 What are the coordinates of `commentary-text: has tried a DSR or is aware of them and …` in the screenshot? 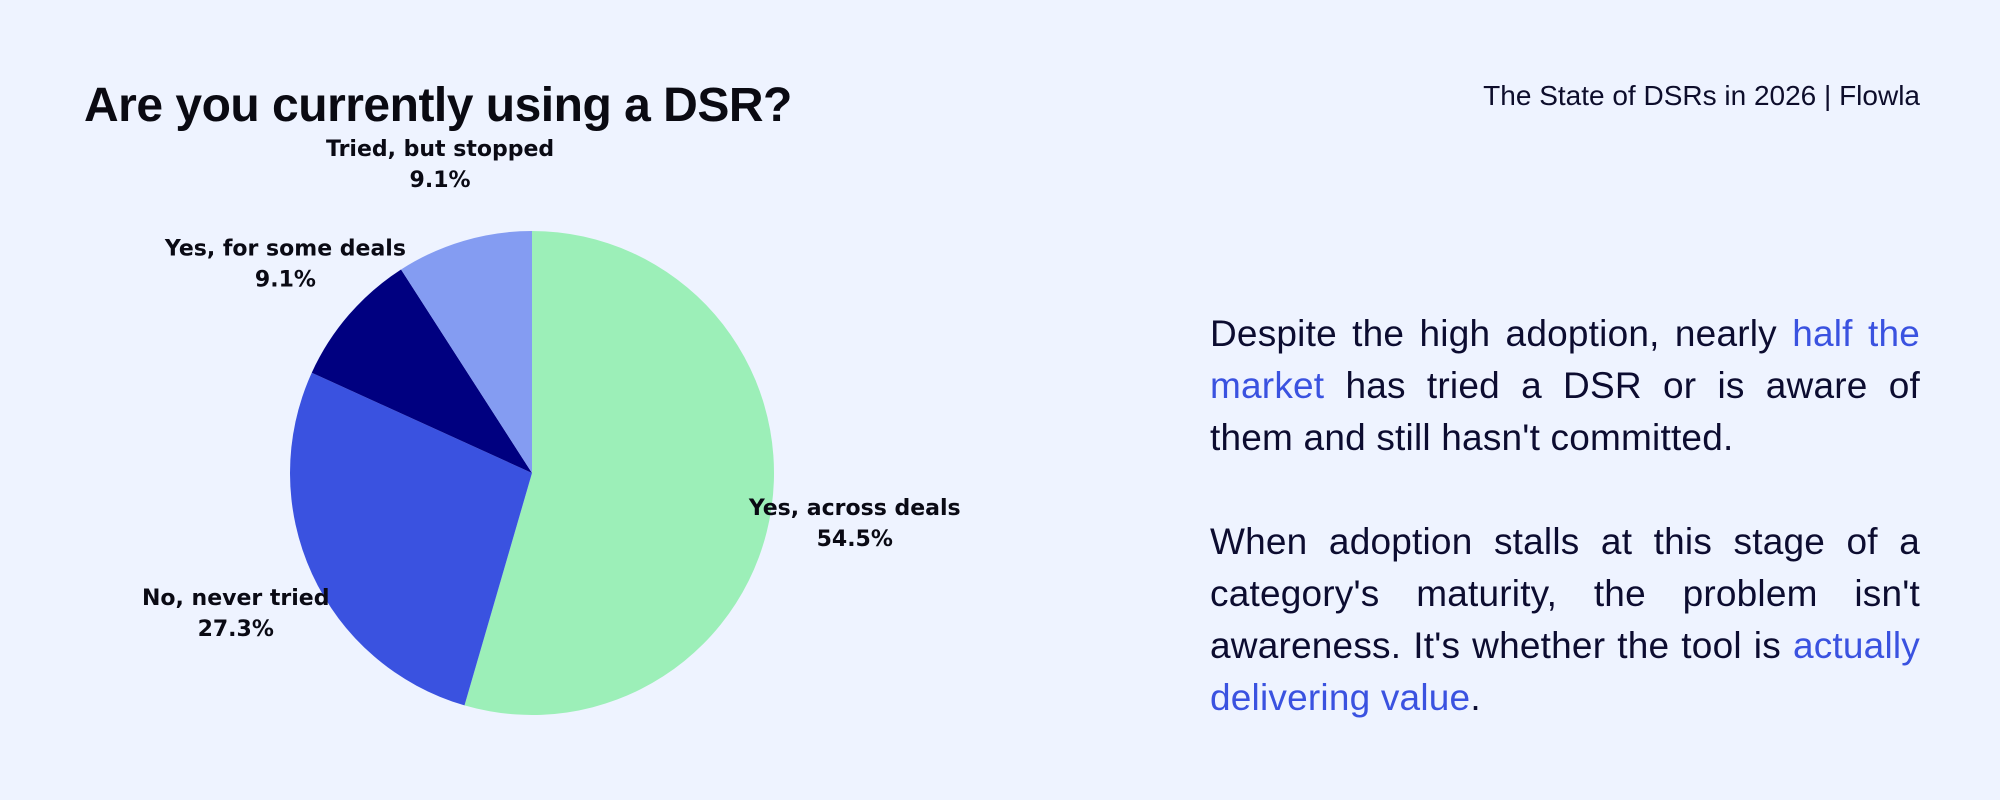 It's located at (1565, 411).